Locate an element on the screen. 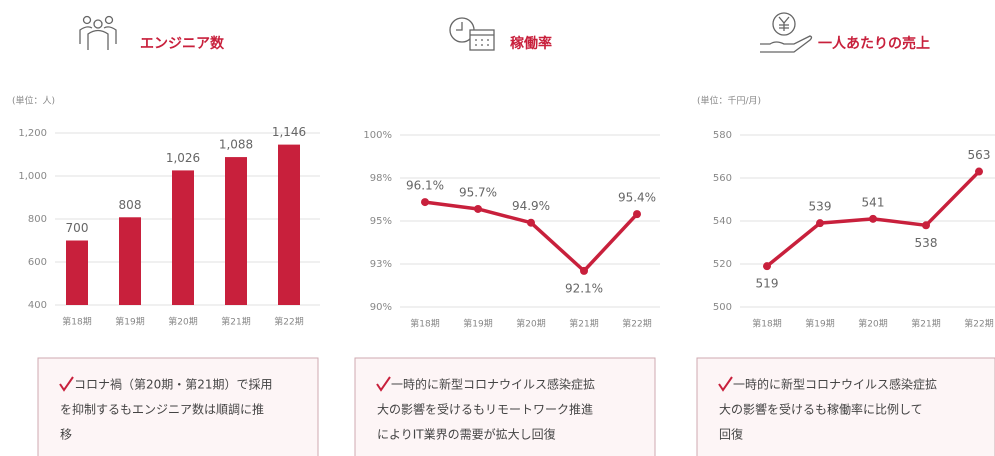 The height and width of the screenshot is (456, 995). data-label: 92.1% is located at coordinates (584, 288).